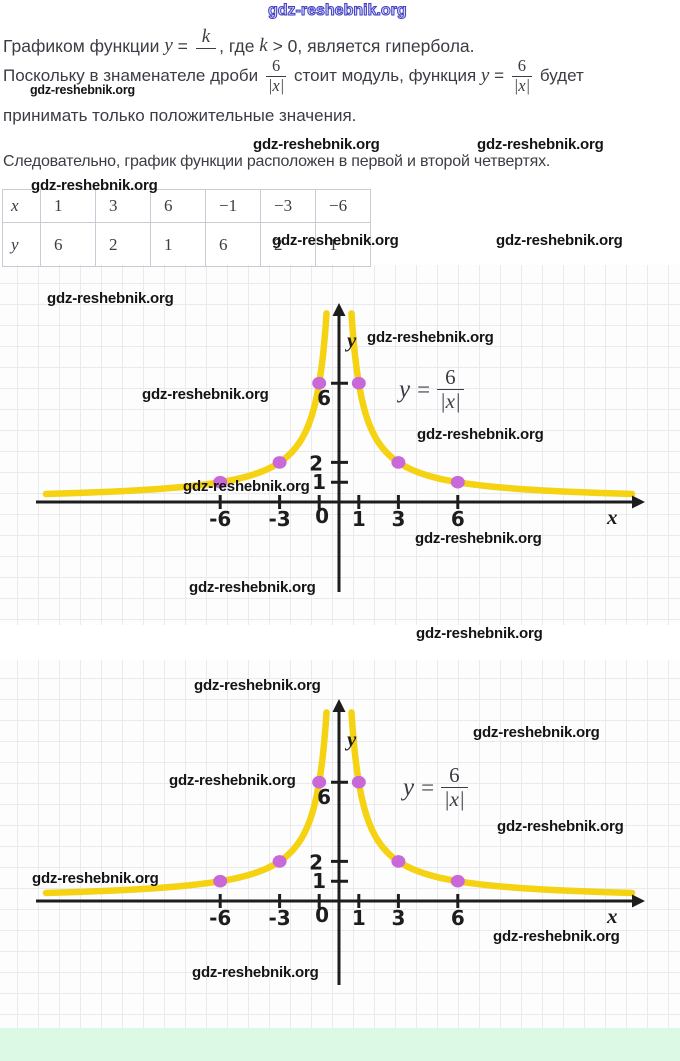  What do you see at coordinates (21, 206) in the screenshot?
I see `table-header-cell: x` at bounding box center [21, 206].